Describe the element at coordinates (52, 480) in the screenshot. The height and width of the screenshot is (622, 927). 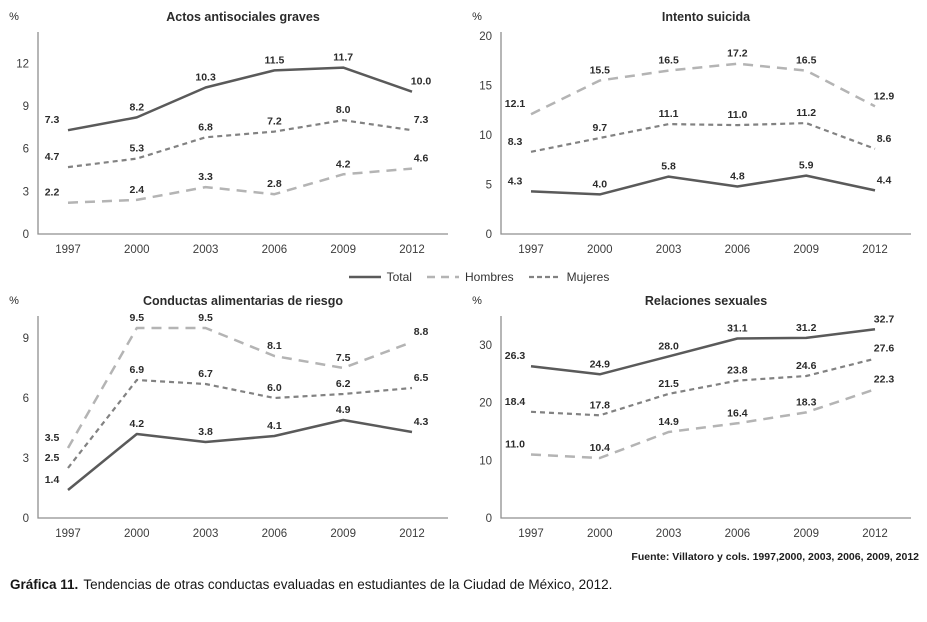
I see `data-point-label: 1.4` at that location.